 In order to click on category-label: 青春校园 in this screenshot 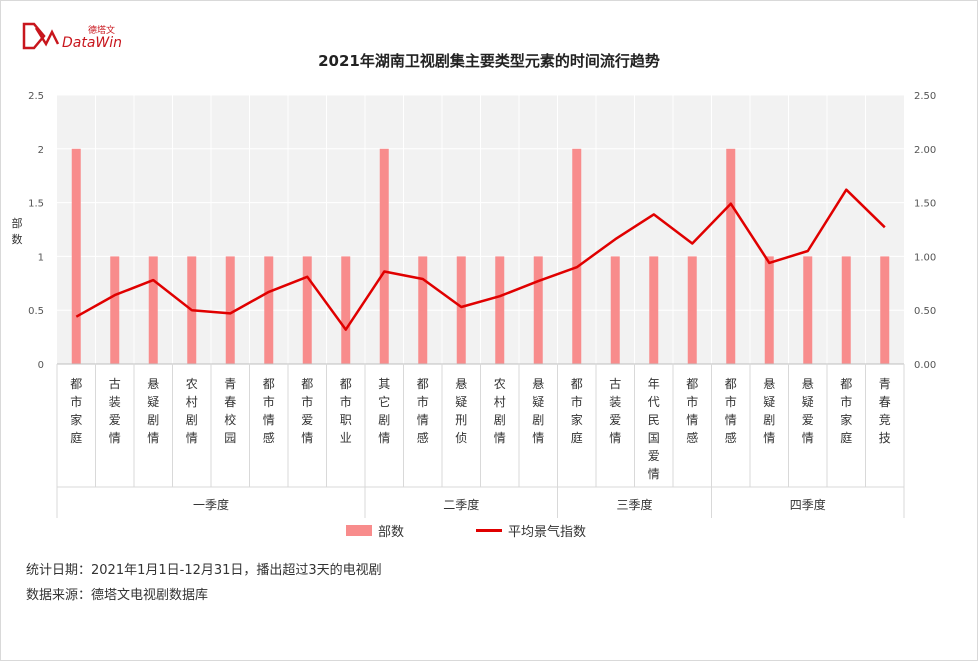, I will do `click(230, 411)`.